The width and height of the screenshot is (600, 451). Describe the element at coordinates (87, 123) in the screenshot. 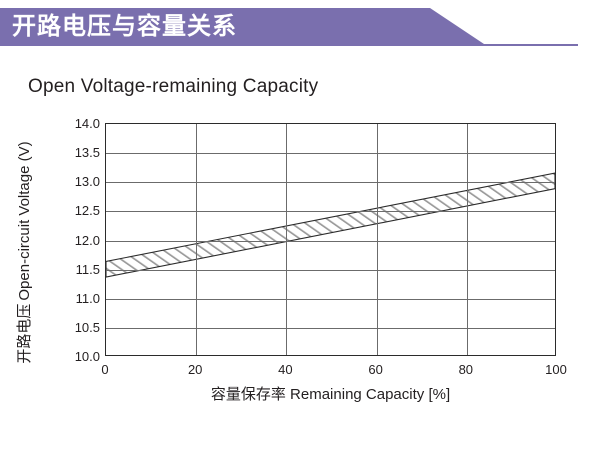

I see `y-axis-tick-label: 14.0` at that location.